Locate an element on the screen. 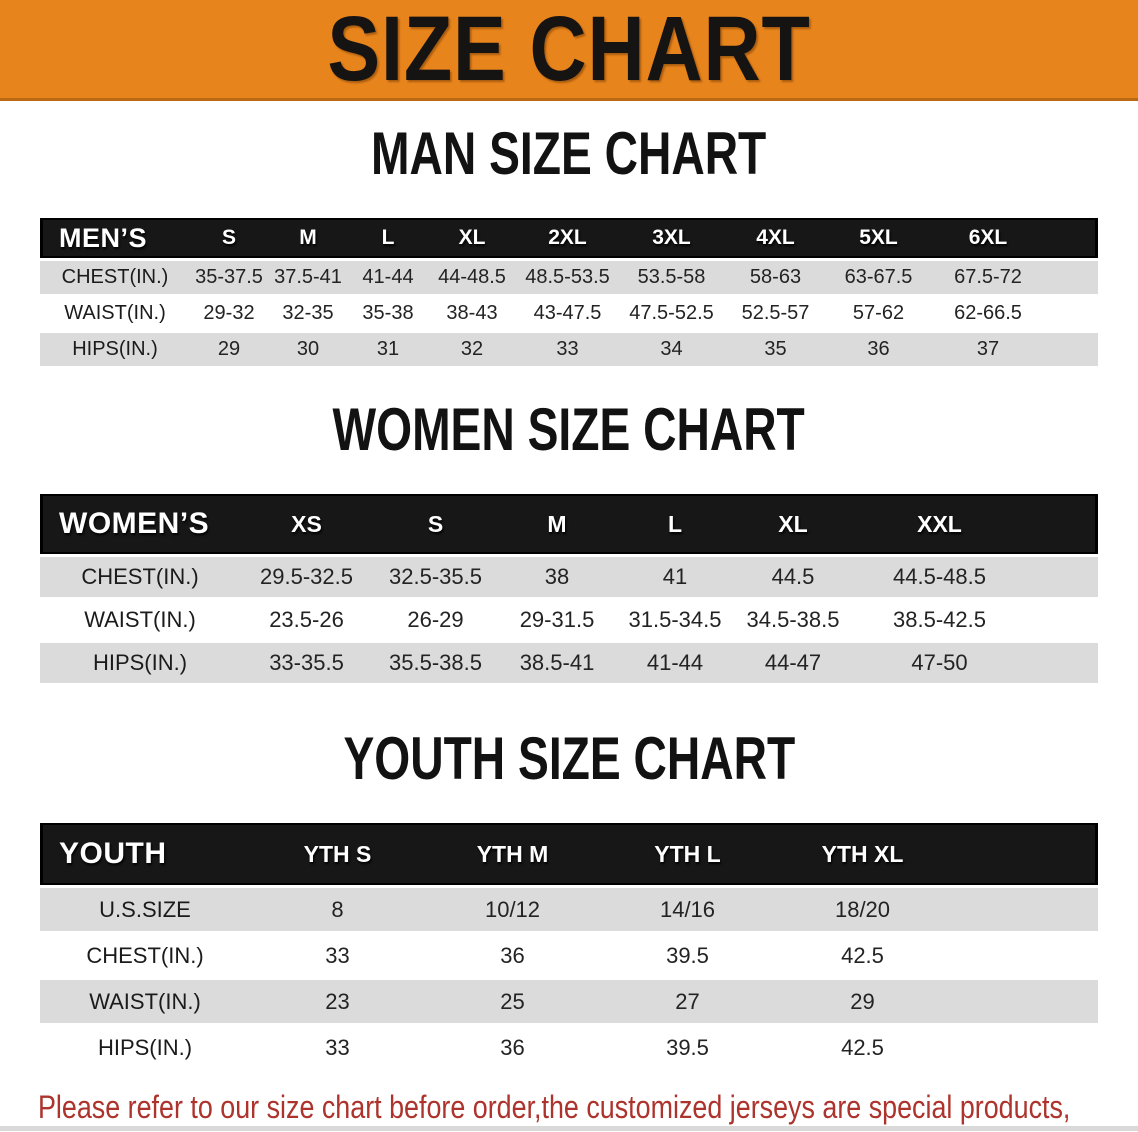  size-value-cell: 58-63 is located at coordinates (775, 277).